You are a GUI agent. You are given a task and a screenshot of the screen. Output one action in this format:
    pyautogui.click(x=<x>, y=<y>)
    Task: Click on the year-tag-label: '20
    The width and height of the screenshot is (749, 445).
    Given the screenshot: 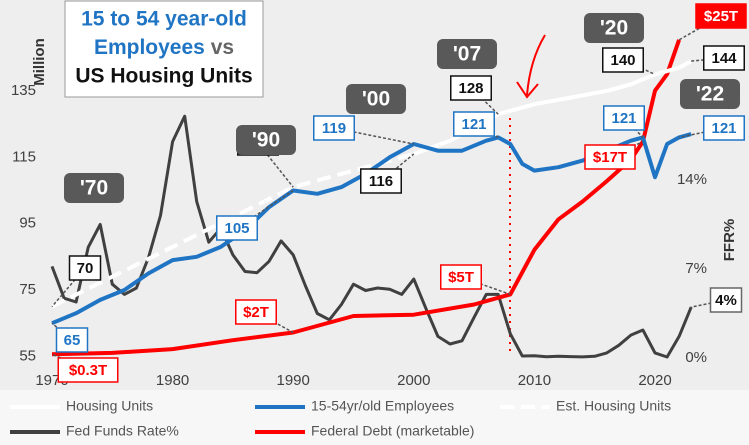 What is the action you would take?
    pyautogui.click(x=614, y=28)
    